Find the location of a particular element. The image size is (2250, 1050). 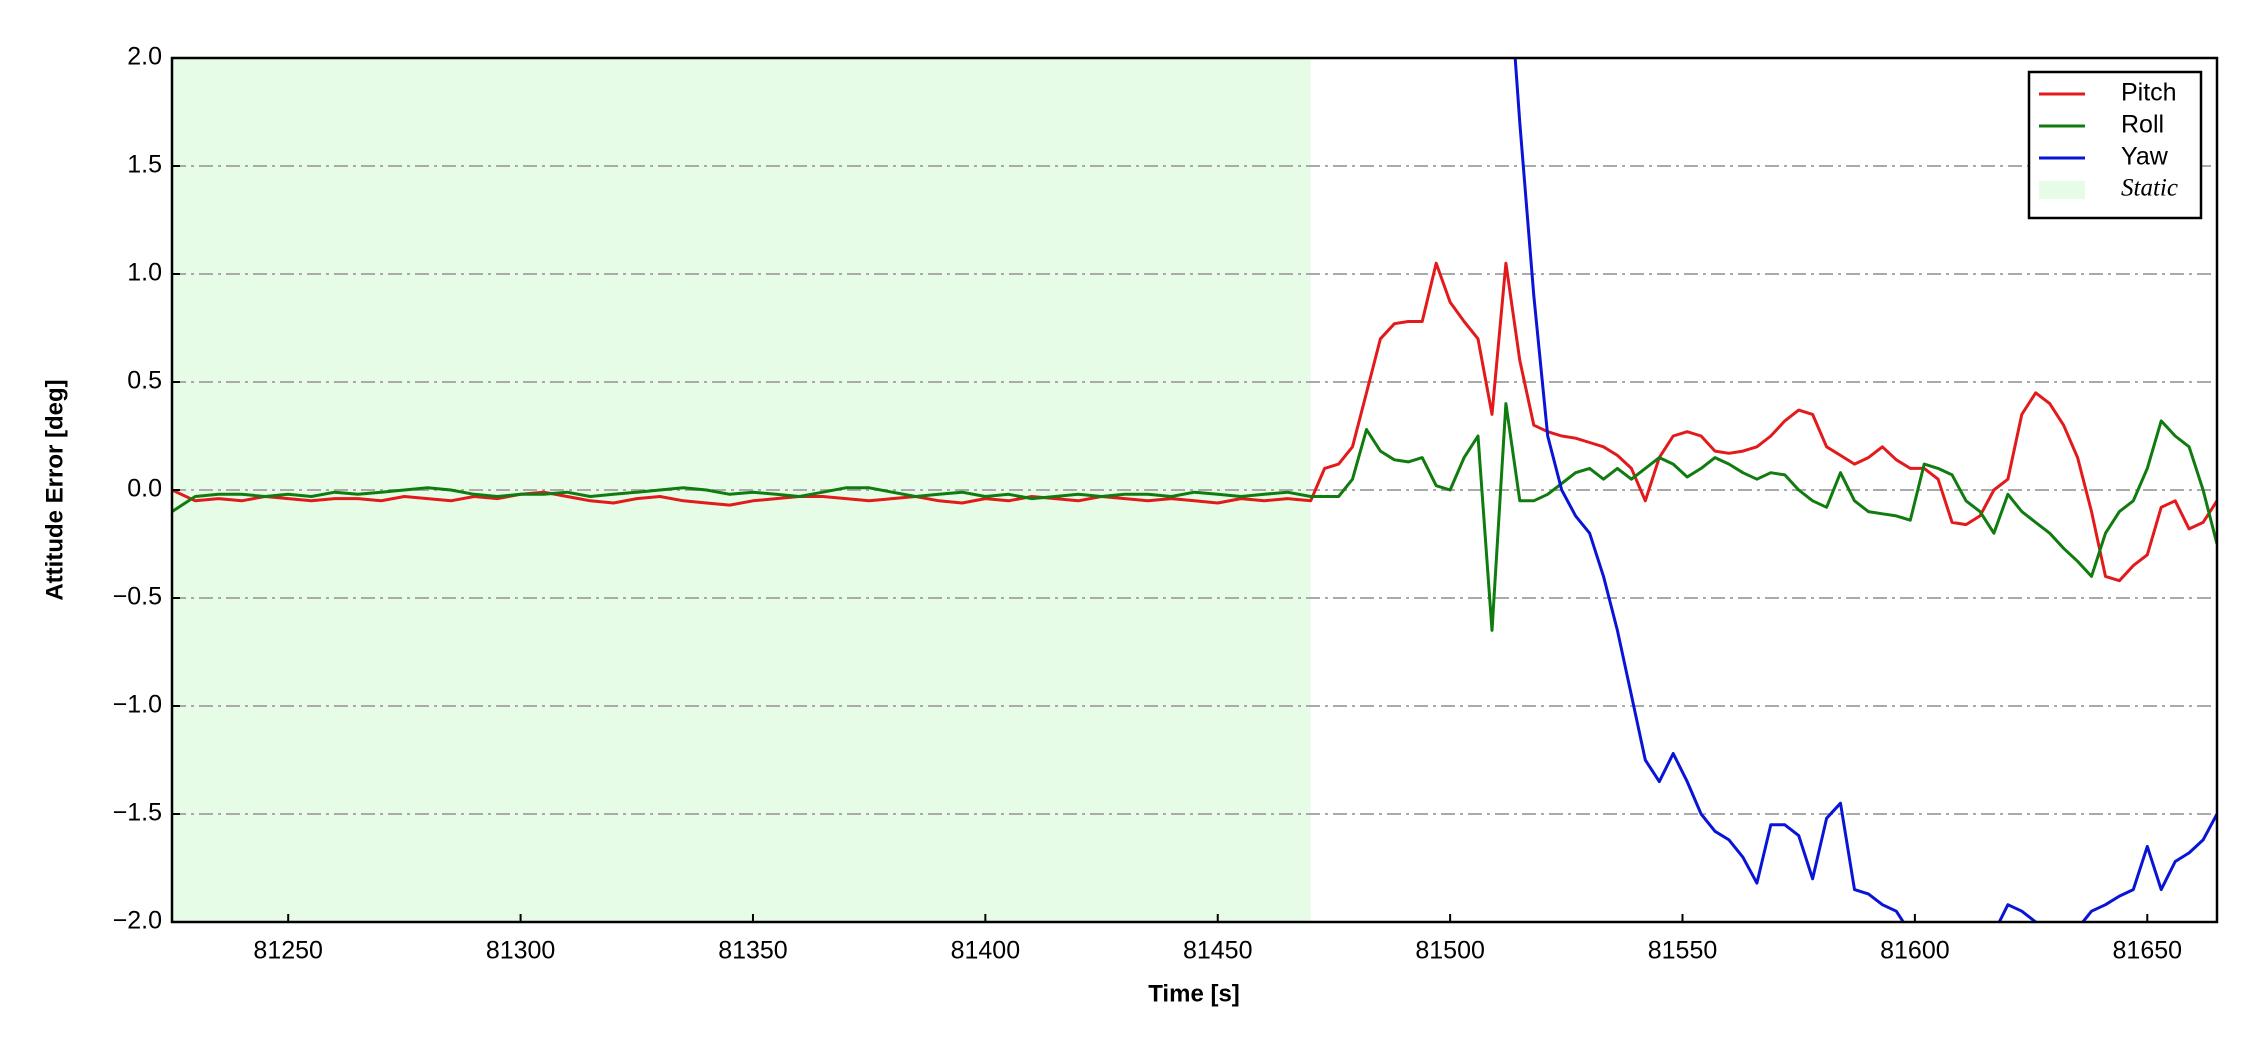

x-tick-label: 81400 is located at coordinates (986, 951).